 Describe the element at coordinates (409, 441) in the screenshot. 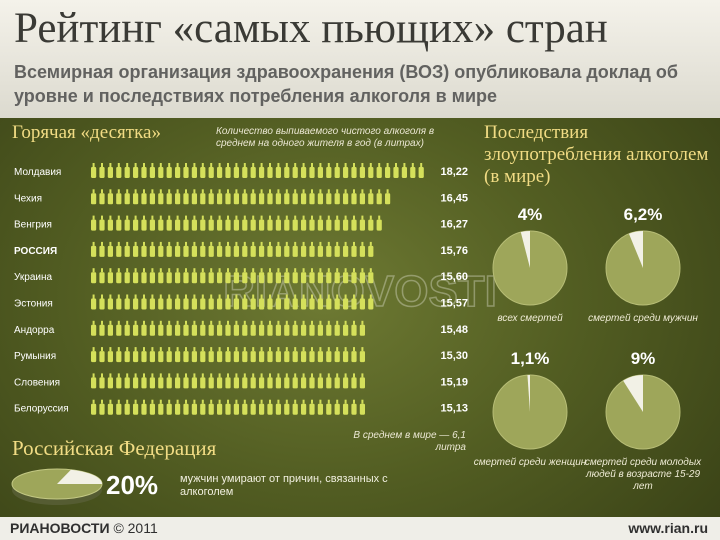

I see `world-average-note: В среднем в мире — 6,1 литра` at that location.